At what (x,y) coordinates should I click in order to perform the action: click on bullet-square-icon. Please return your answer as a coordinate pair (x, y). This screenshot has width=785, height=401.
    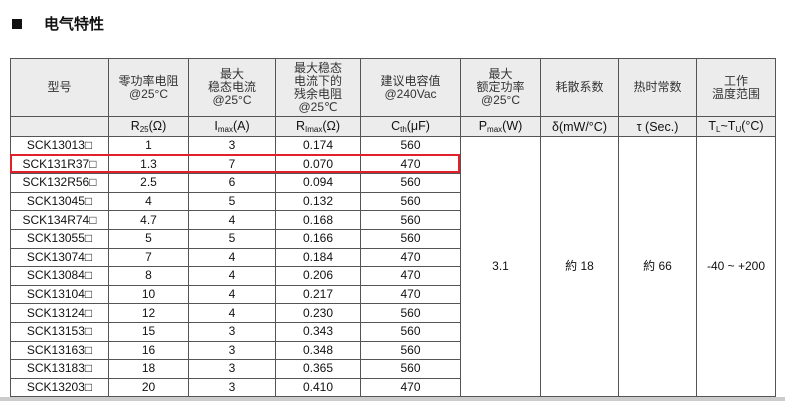
    Looking at the image, I should click on (17, 23).